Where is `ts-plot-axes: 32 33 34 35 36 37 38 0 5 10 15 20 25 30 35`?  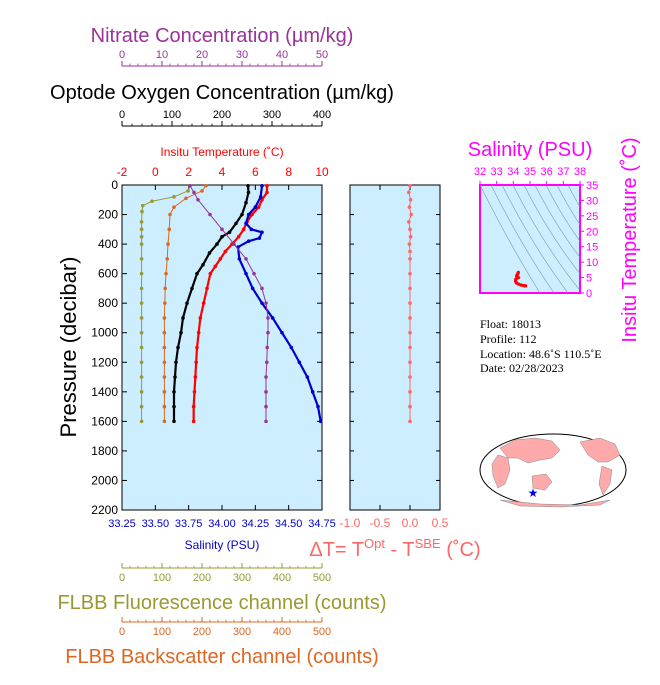 ts-plot-axes: 32 33 34 35 36 37 38 0 5 10 15 20 25 30 35 is located at coordinates (536, 233).